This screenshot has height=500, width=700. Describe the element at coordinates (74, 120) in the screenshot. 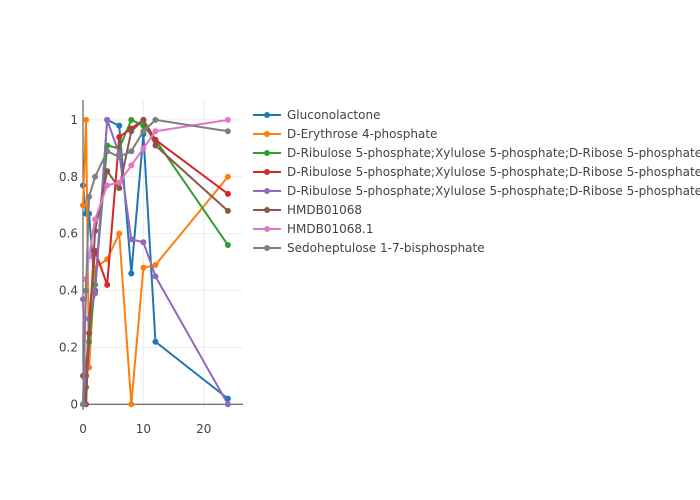

I see `y-tick-label: 1` at that location.